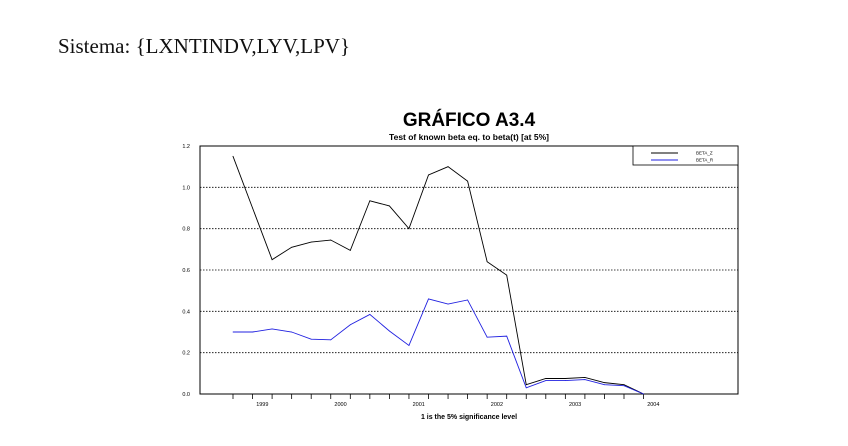  Describe the element at coordinates (204, 46) in the screenshot. I see `system-heading: Sistema: {LXNTINDV,LYV,LPV}` at that location.